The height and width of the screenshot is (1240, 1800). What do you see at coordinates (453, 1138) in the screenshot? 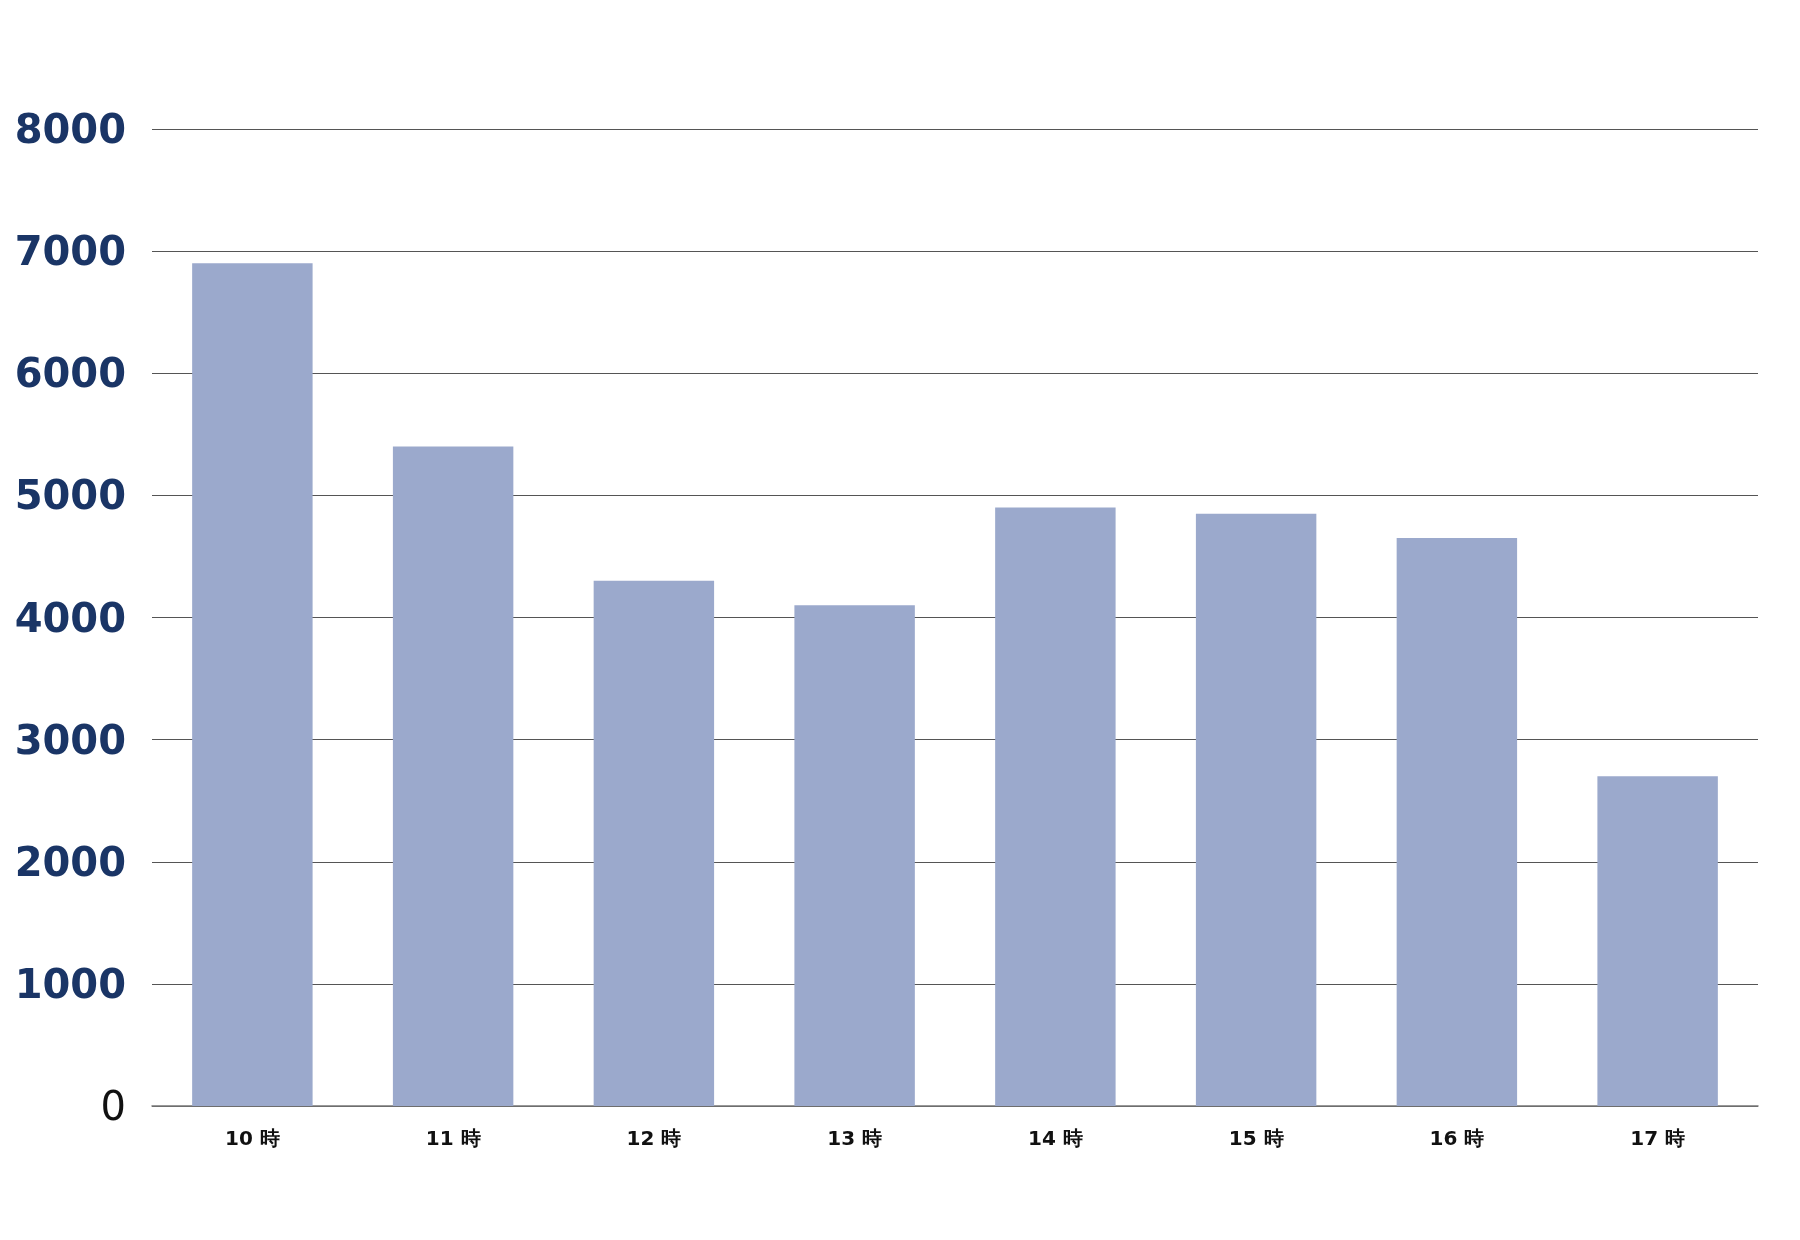
I see `x-tick-label: 11 時` at bounding box center [453, 1138].